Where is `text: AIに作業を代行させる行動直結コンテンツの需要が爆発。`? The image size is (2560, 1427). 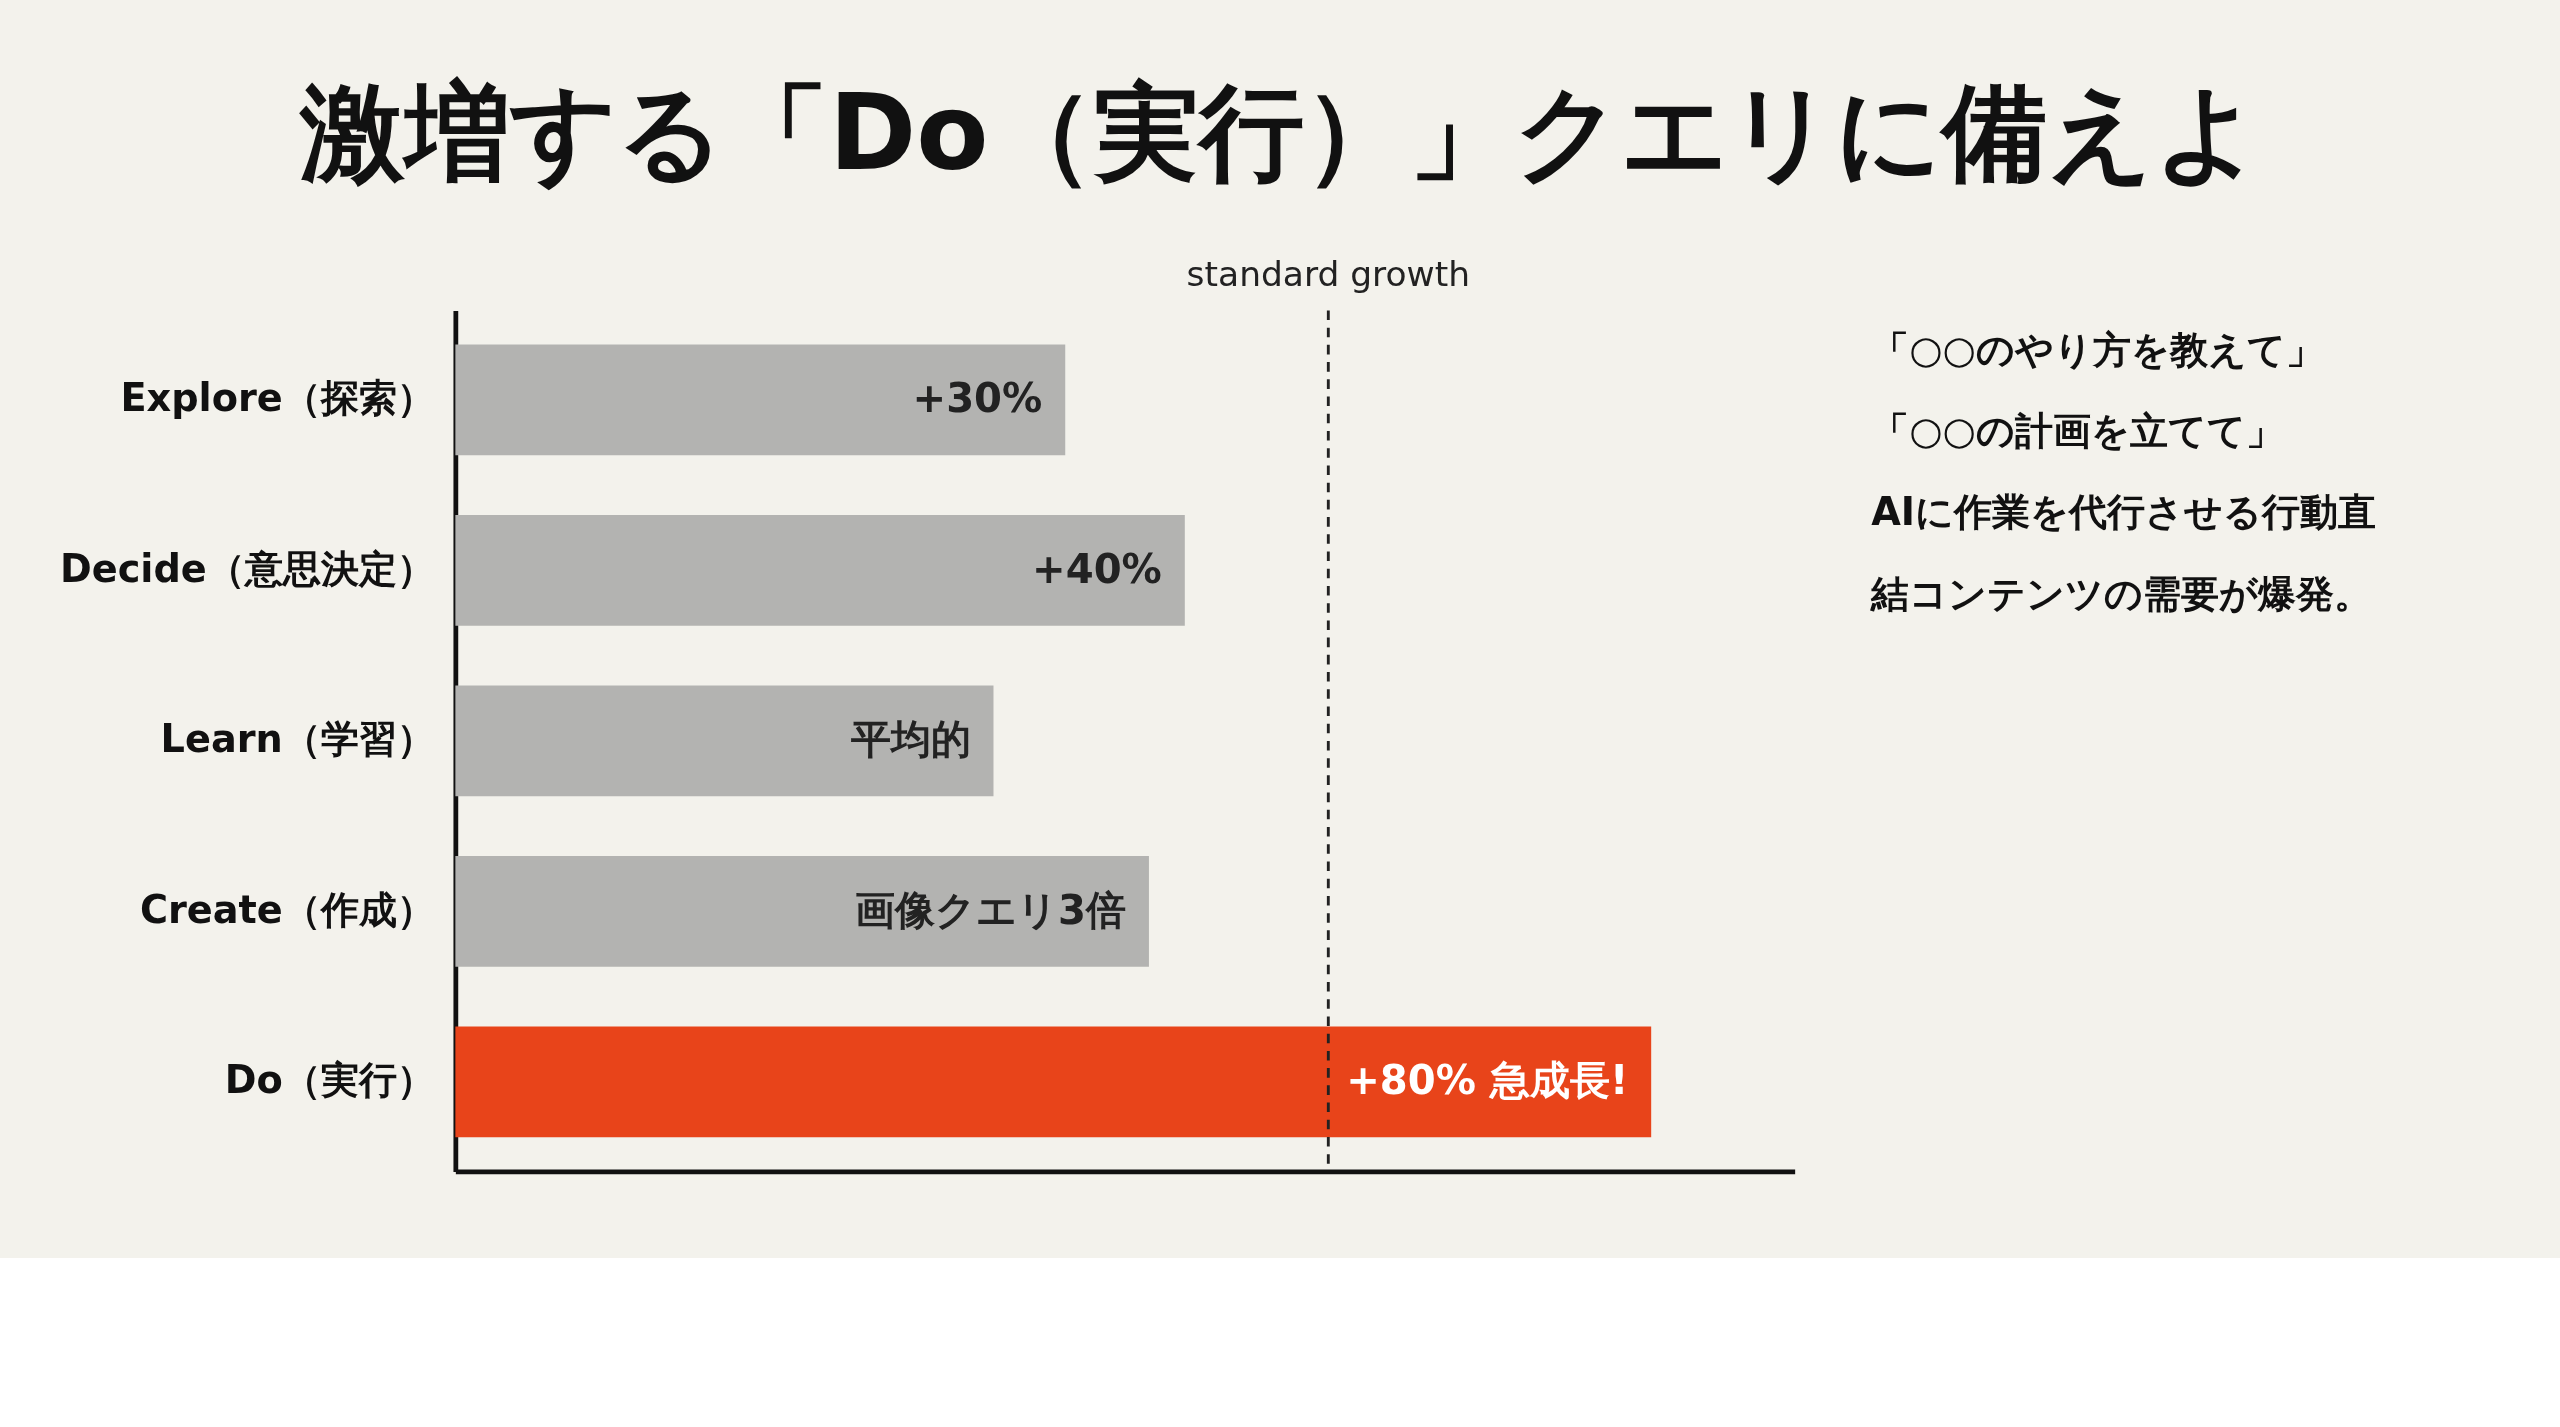 text: AIに作業を代行させる行動直結コンテンツの需要が爆発。 is located at coordinates (2123, 552).